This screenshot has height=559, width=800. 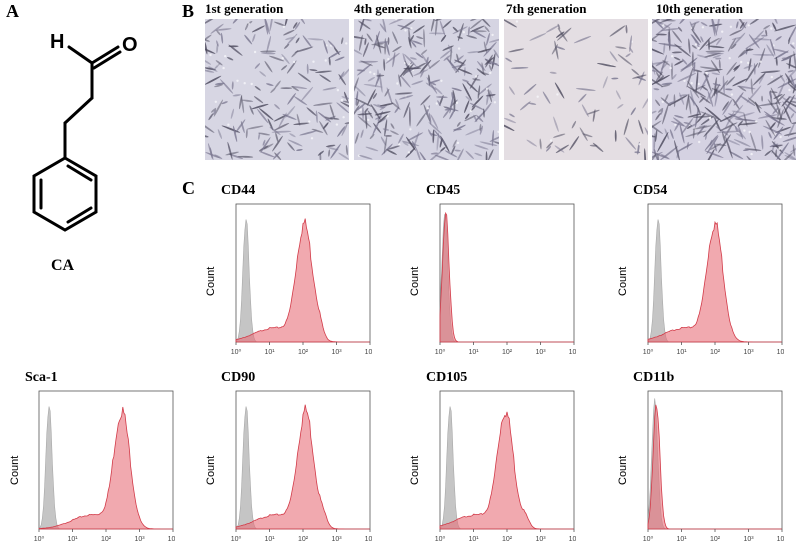 What do you see at coordinates (415, 281) in the screenshot?
I see `y-axis-label-cd45: Count` at bounding box center [415, 281].